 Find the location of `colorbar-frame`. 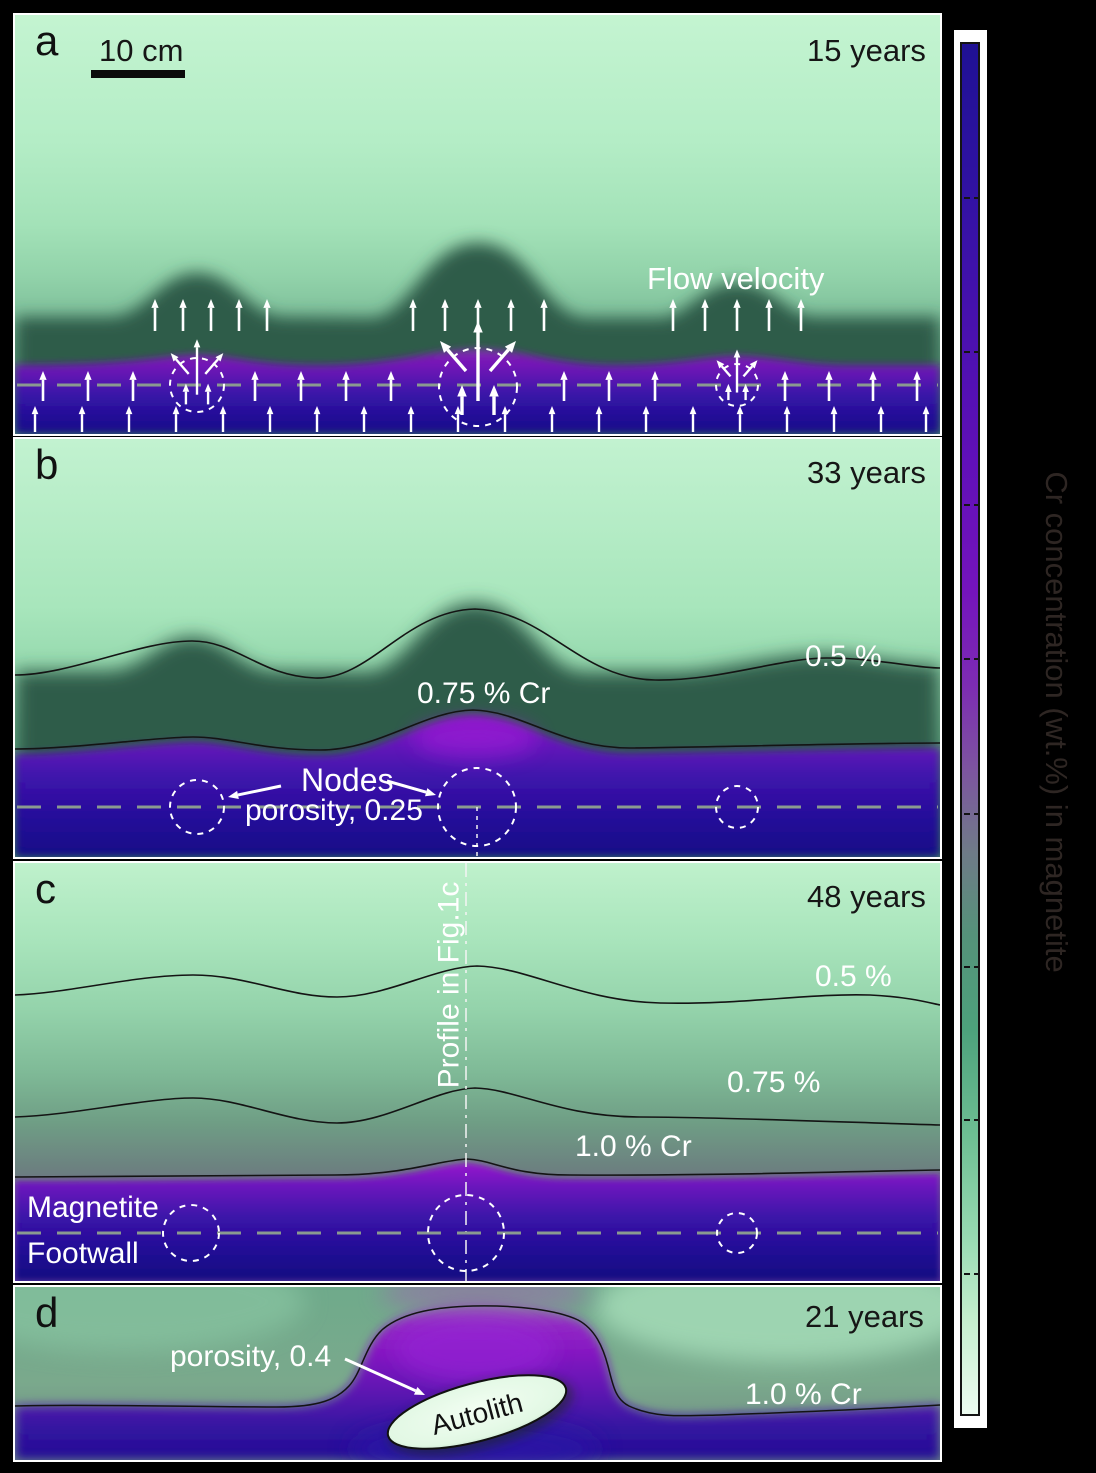

colorbar-frame is located at coordinates (970, 729).